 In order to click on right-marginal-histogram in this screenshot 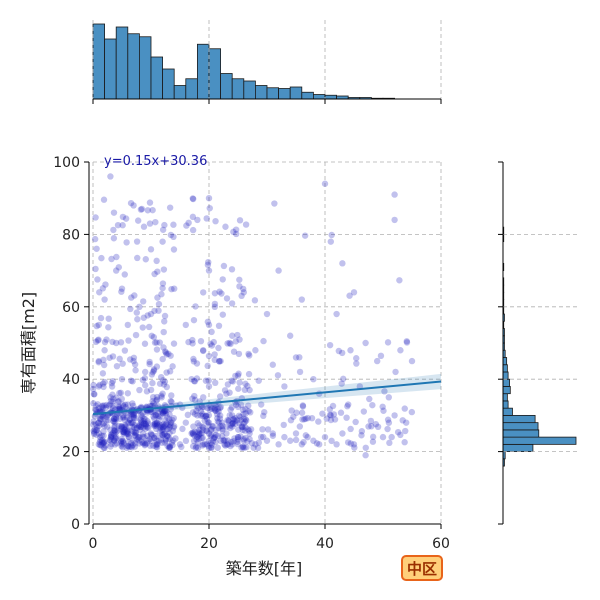, I will do `click(539, 343)`.